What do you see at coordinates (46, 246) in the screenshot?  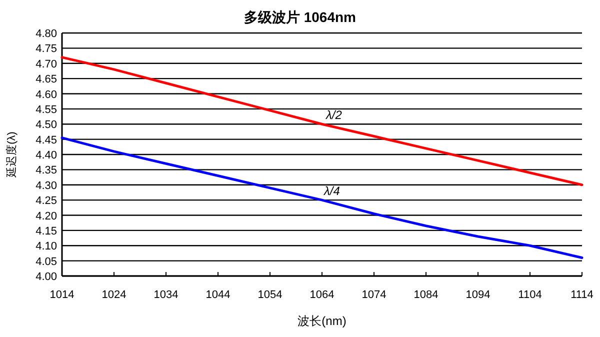 I see `y-tick-label: 4.10` at bounding box center [46, 246].